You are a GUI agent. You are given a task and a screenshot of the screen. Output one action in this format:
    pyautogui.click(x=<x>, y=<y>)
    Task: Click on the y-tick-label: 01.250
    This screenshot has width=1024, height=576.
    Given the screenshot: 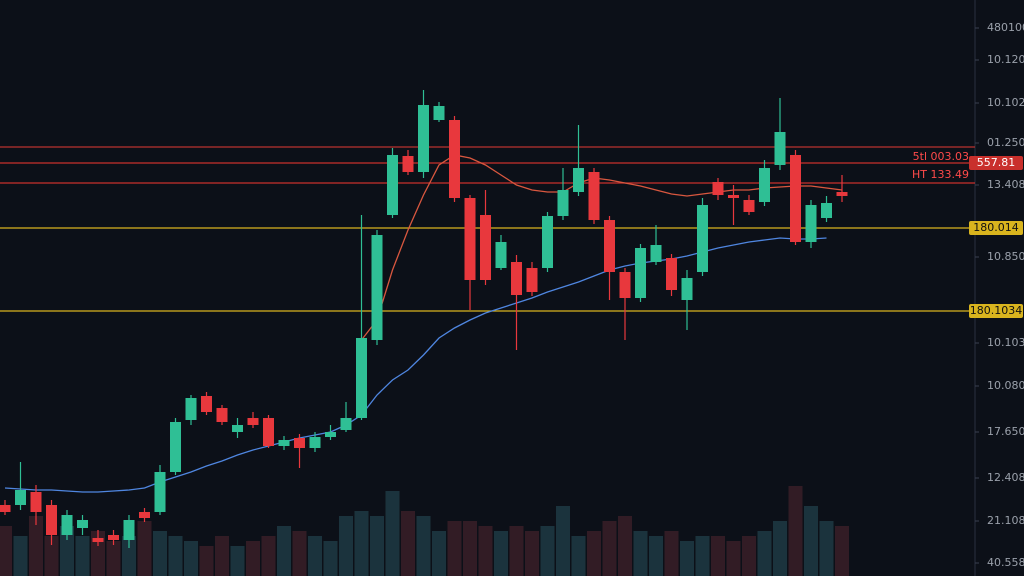 What is the action you would take?
    pyautogui.click(x=1005, y=142)
    